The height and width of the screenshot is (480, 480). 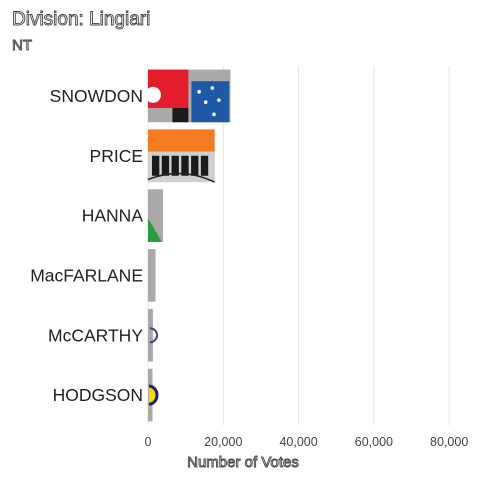 I want to click on category-label: MacFARLANE, so click(x=86, y=275).